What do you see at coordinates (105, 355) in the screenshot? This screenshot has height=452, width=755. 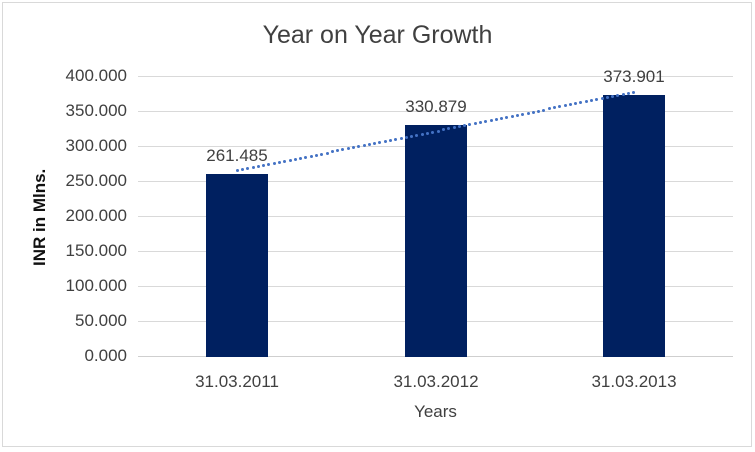 I see `y-tick-label: 0.000` at bounding box center [105, 355].